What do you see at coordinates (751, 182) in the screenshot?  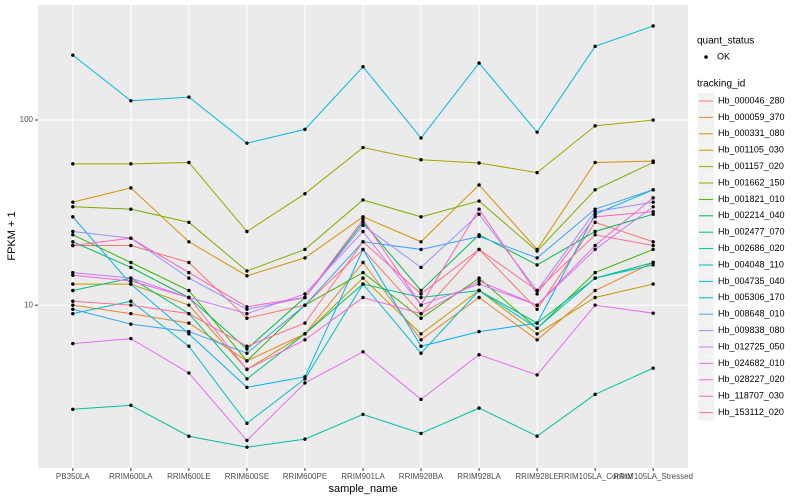 I see `legend-label: Hb_001662_150` at bounding box center [751, 182].